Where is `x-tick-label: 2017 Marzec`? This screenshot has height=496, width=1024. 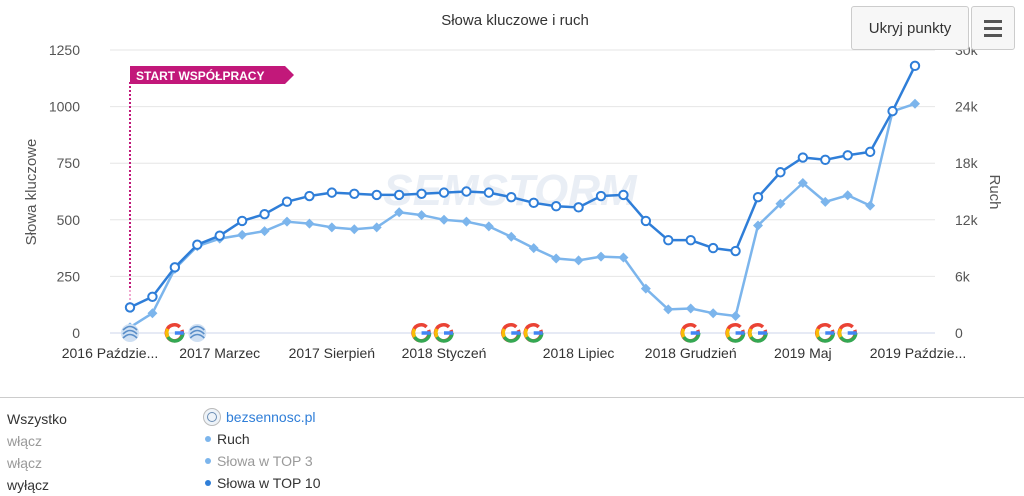
x-tick-label: 2017 Marzec is located at coordinates (219, 353).